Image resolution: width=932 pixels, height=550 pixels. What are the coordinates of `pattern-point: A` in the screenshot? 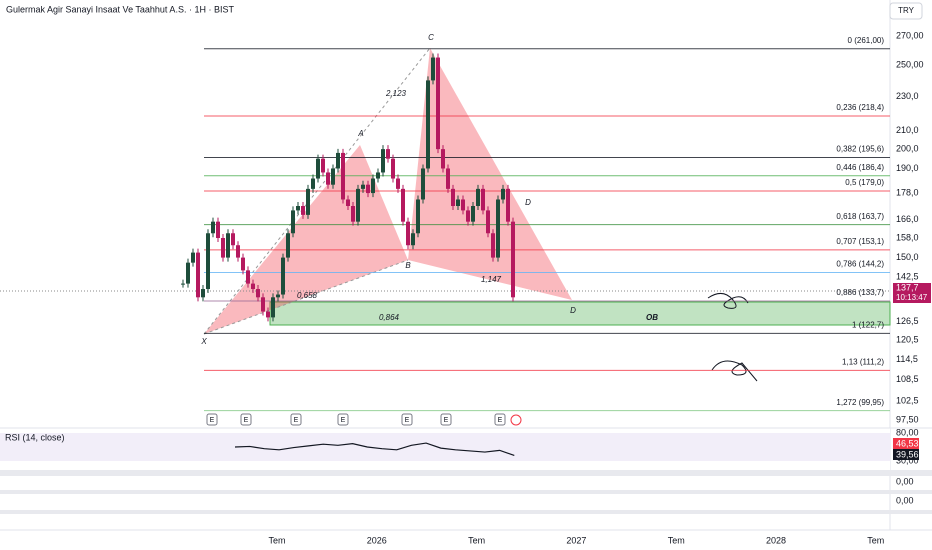 It's located at (360, 133).